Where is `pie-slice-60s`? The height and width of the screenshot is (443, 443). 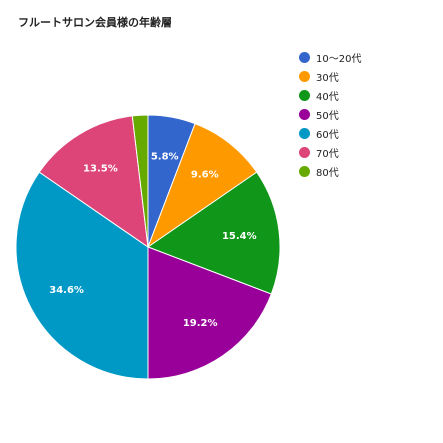
pie-slice-60s is located at coordinates (82, 275).